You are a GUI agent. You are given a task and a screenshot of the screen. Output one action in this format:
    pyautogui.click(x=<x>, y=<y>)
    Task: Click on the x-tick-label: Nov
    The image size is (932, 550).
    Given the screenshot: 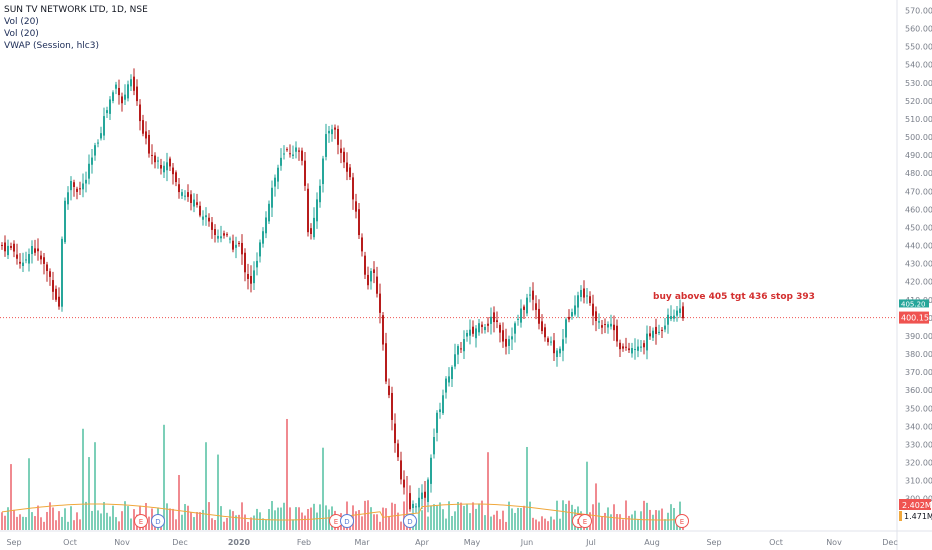 What is the action you would take?
    pyautogui.click(x=122, y=542)
    